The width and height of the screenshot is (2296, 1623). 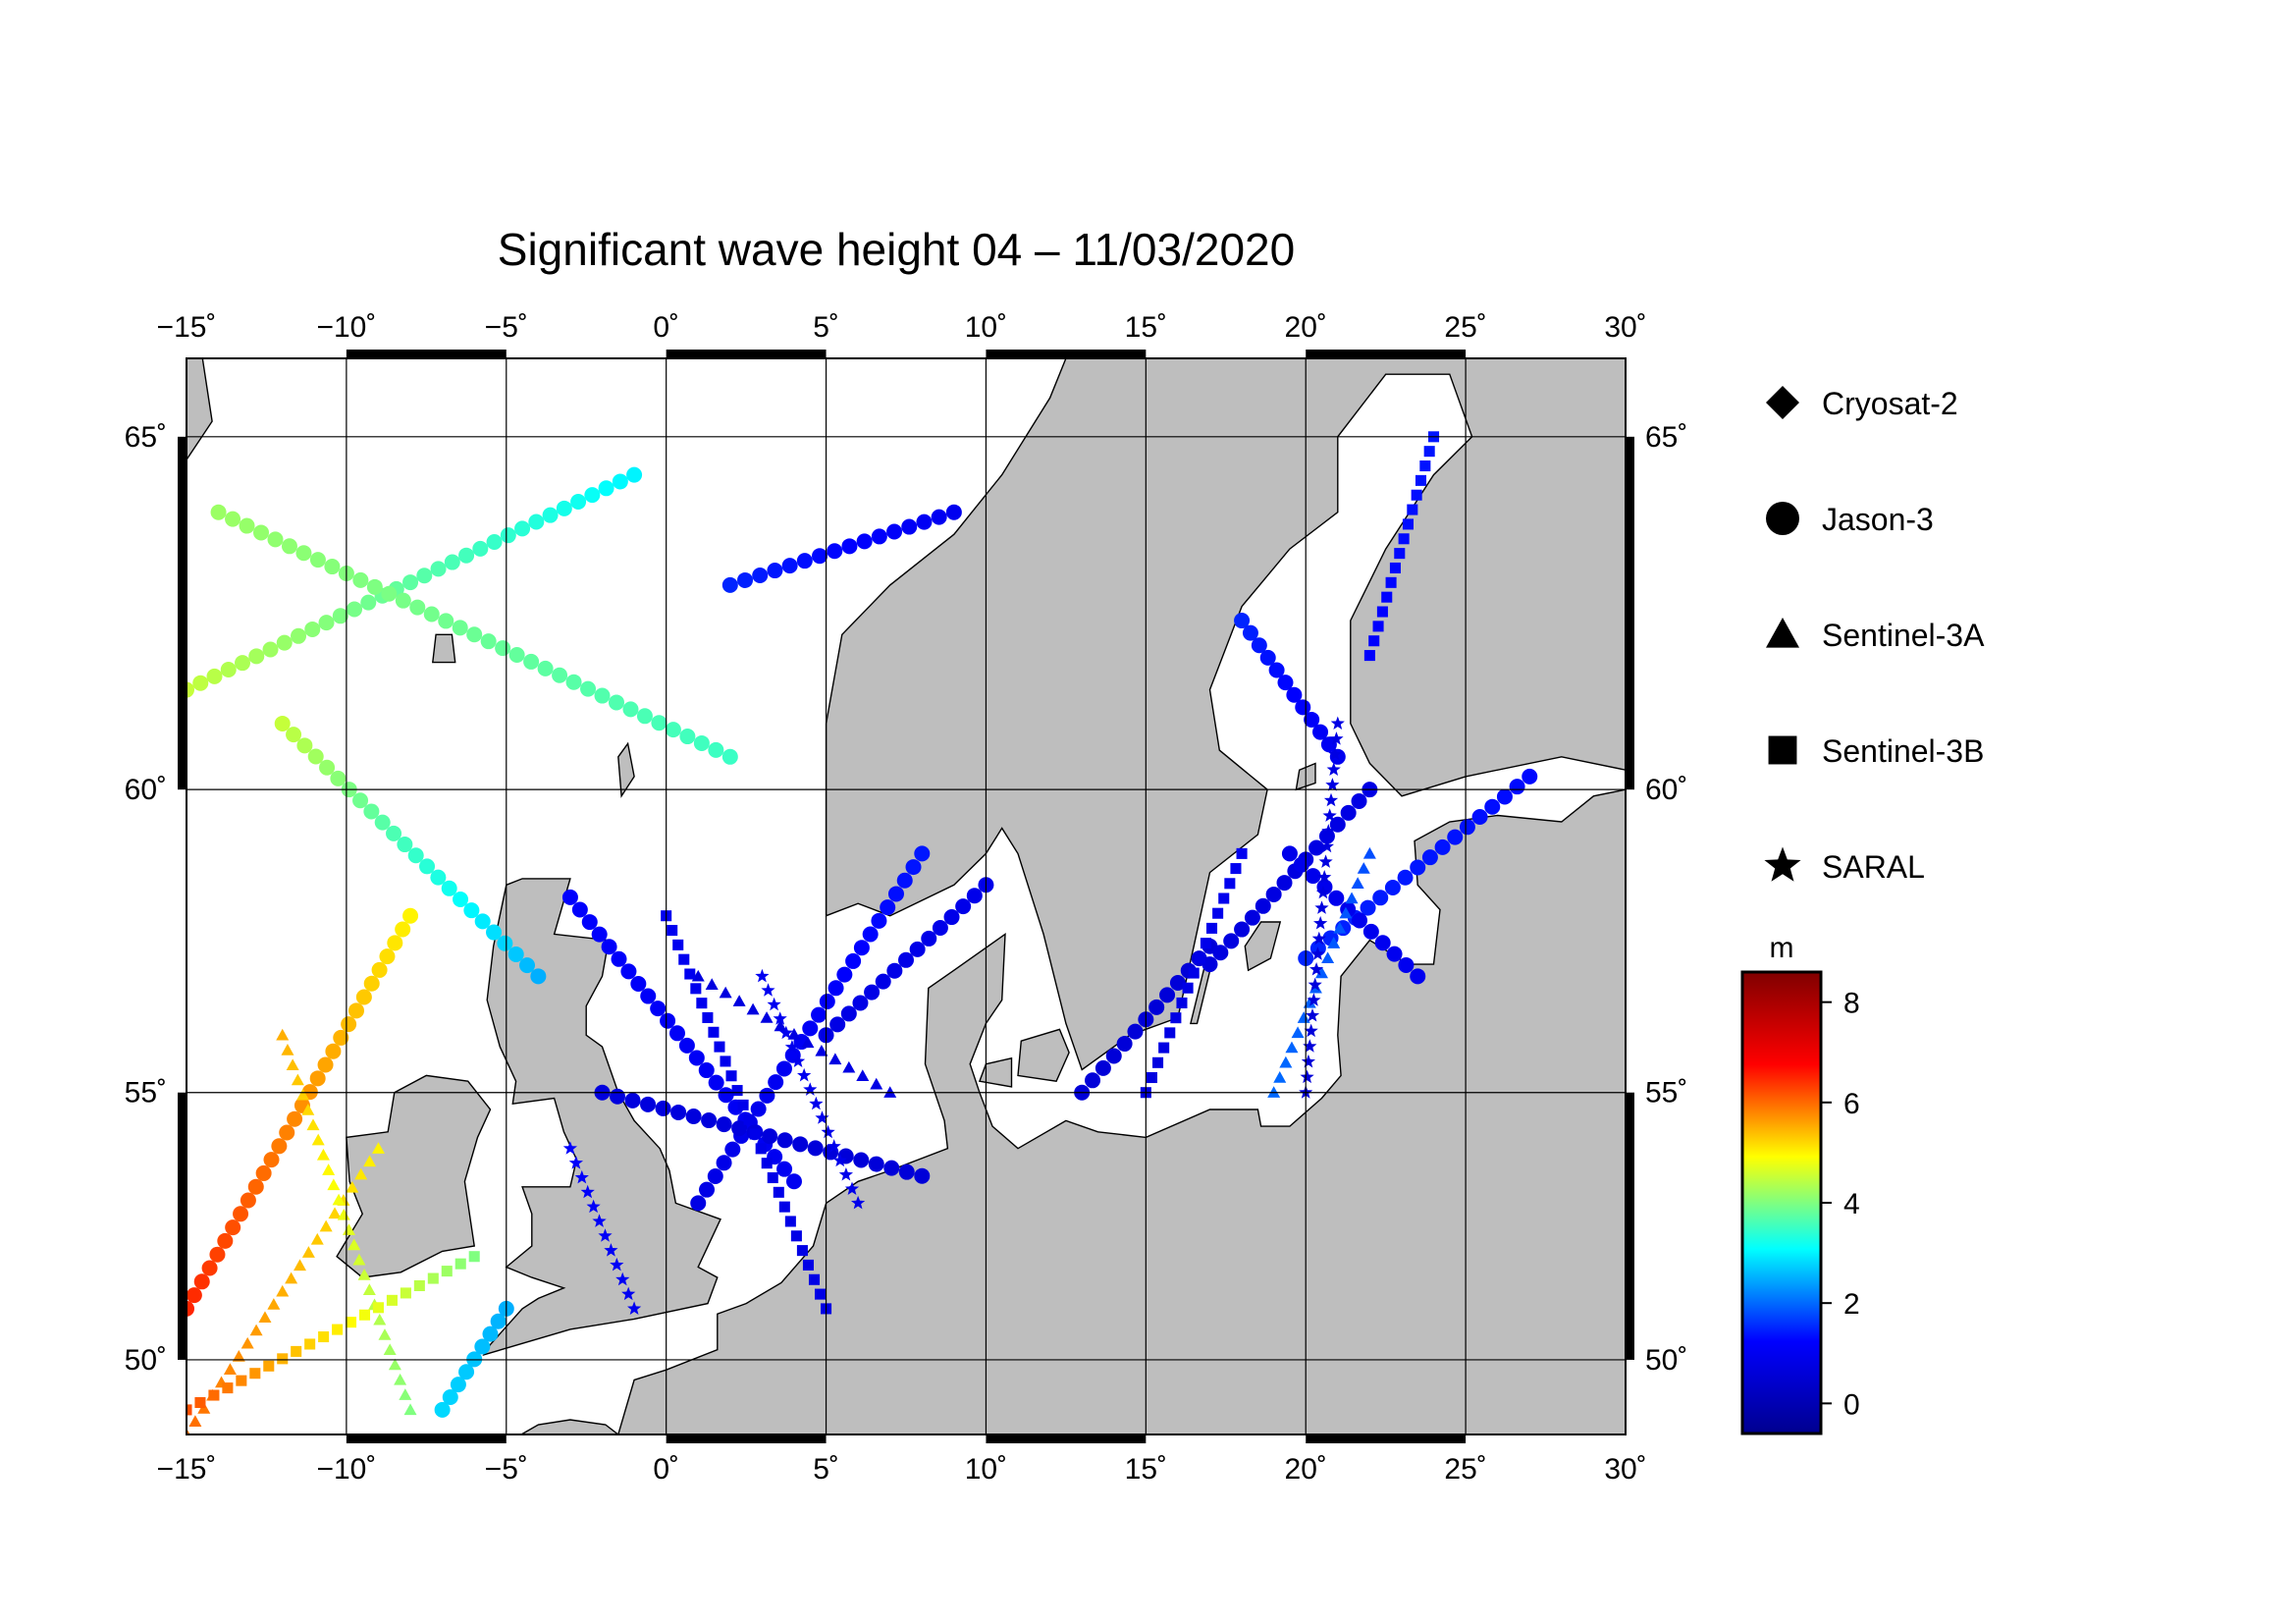 I want to click on lon-tick-label-top: 5˚, so click(x=826, y=327).